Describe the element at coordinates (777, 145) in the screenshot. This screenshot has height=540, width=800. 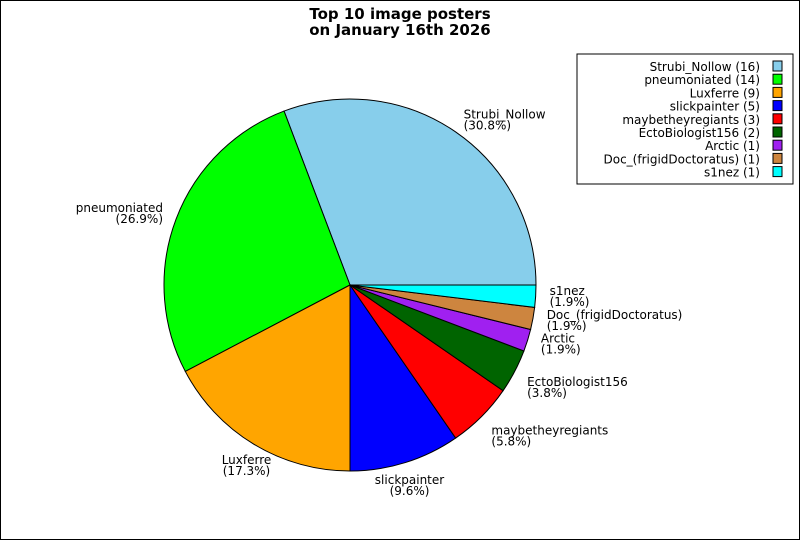
I see `legend-swatch-arctic` at that location.